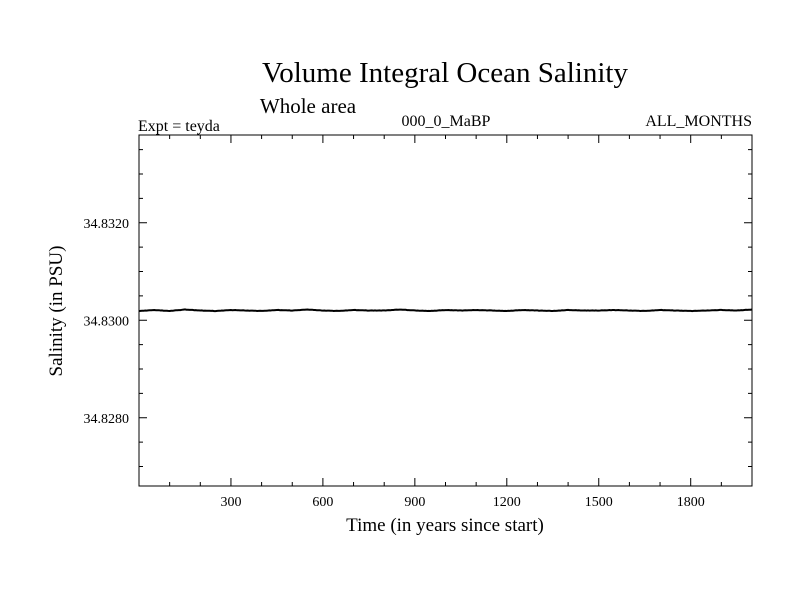 The image size is (800, 600). I want to click on x-tick-label: 600, so click(322, 502).